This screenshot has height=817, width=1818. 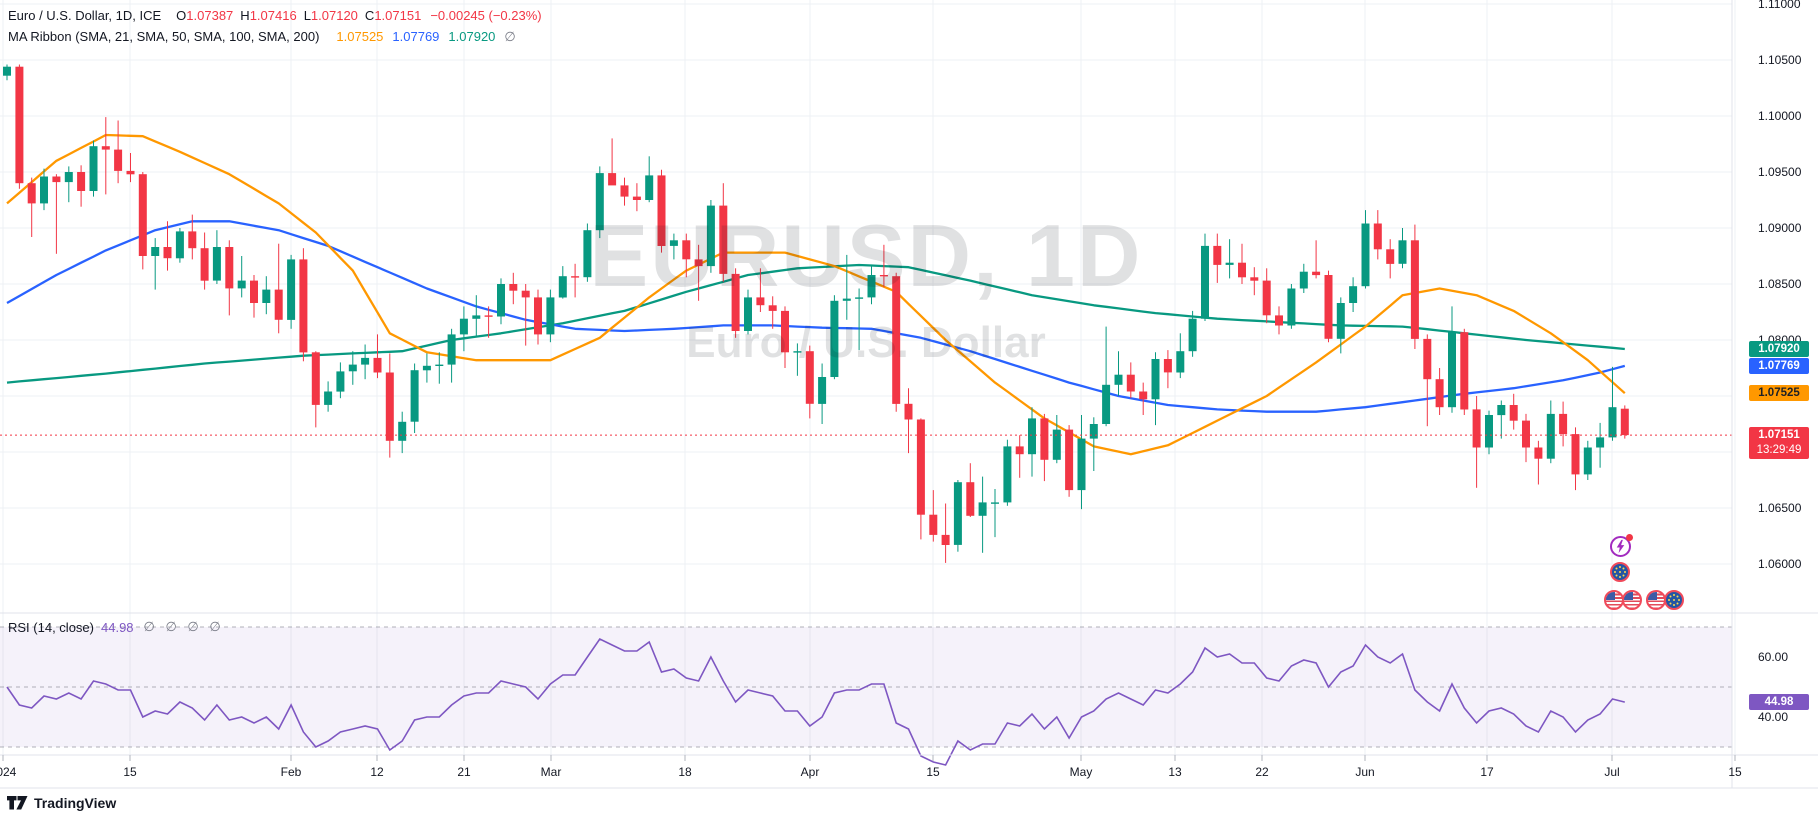 What do you see at coordinates (1780, 284) in the screenshot?
I see `price-axis-label: 1.08500` at bounding box center [1780, 284].